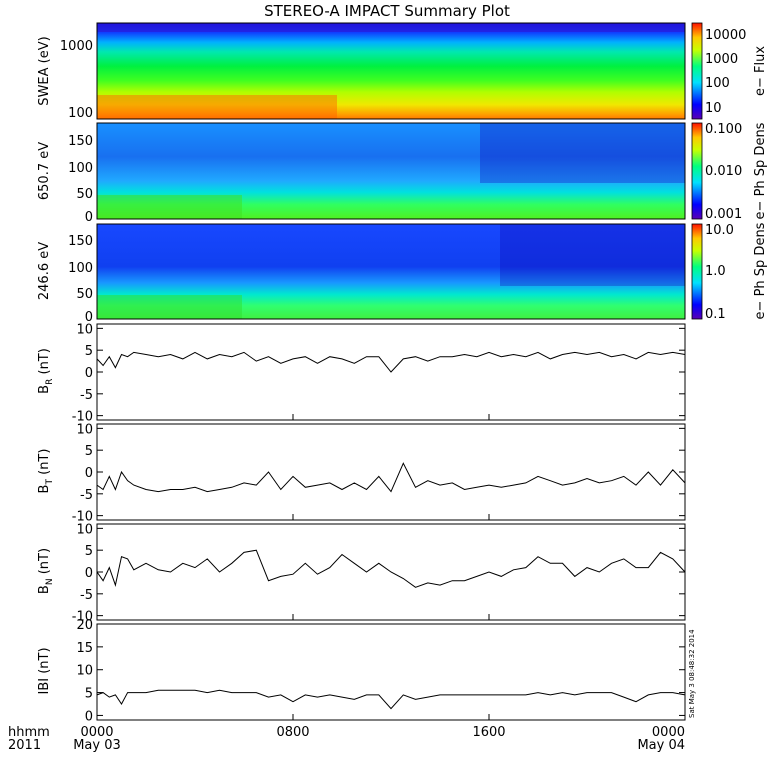 The image size is (780, 780). Describe the element at coordinates (80, 113) in the screenshot. I see `swea-ytick-label: 100` at that location.